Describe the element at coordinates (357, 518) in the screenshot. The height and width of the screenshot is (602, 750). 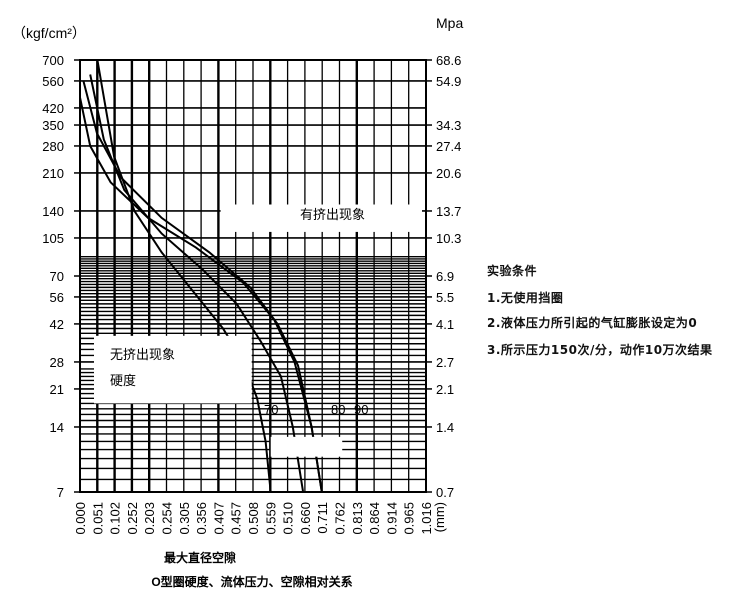
I see `x-tick-label: 0.813` at that location.